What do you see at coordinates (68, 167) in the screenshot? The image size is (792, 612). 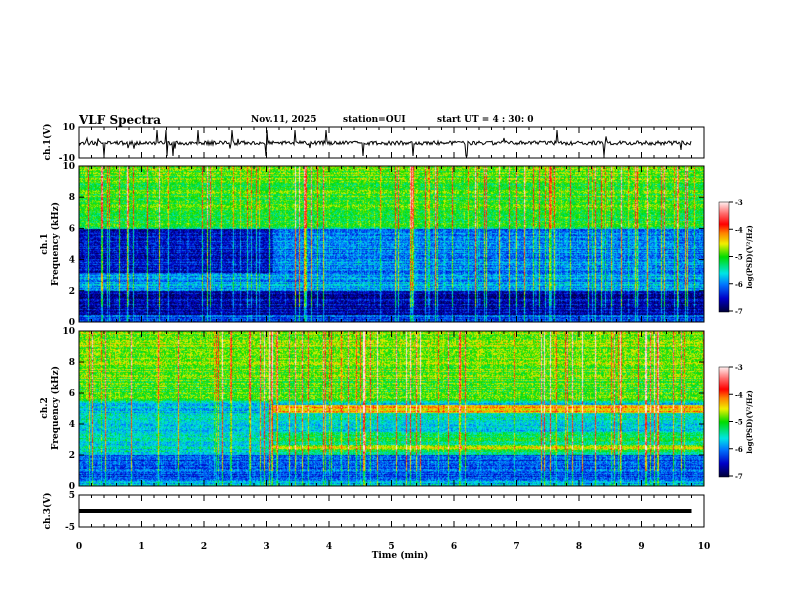 I see `spec1-y-tick-label: 10` at bounding box center [68, 167].